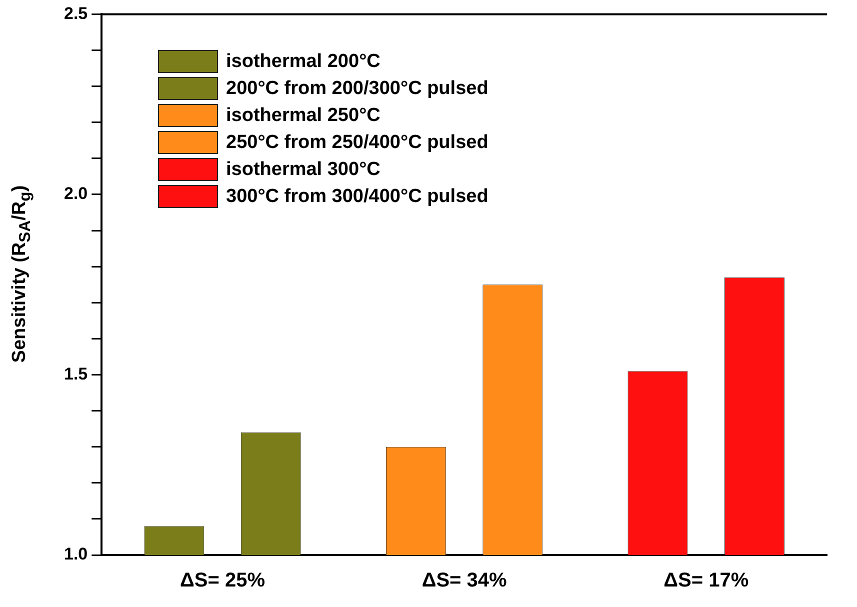  I want to click on y-tick-label: 1.5, so click(76, 374).